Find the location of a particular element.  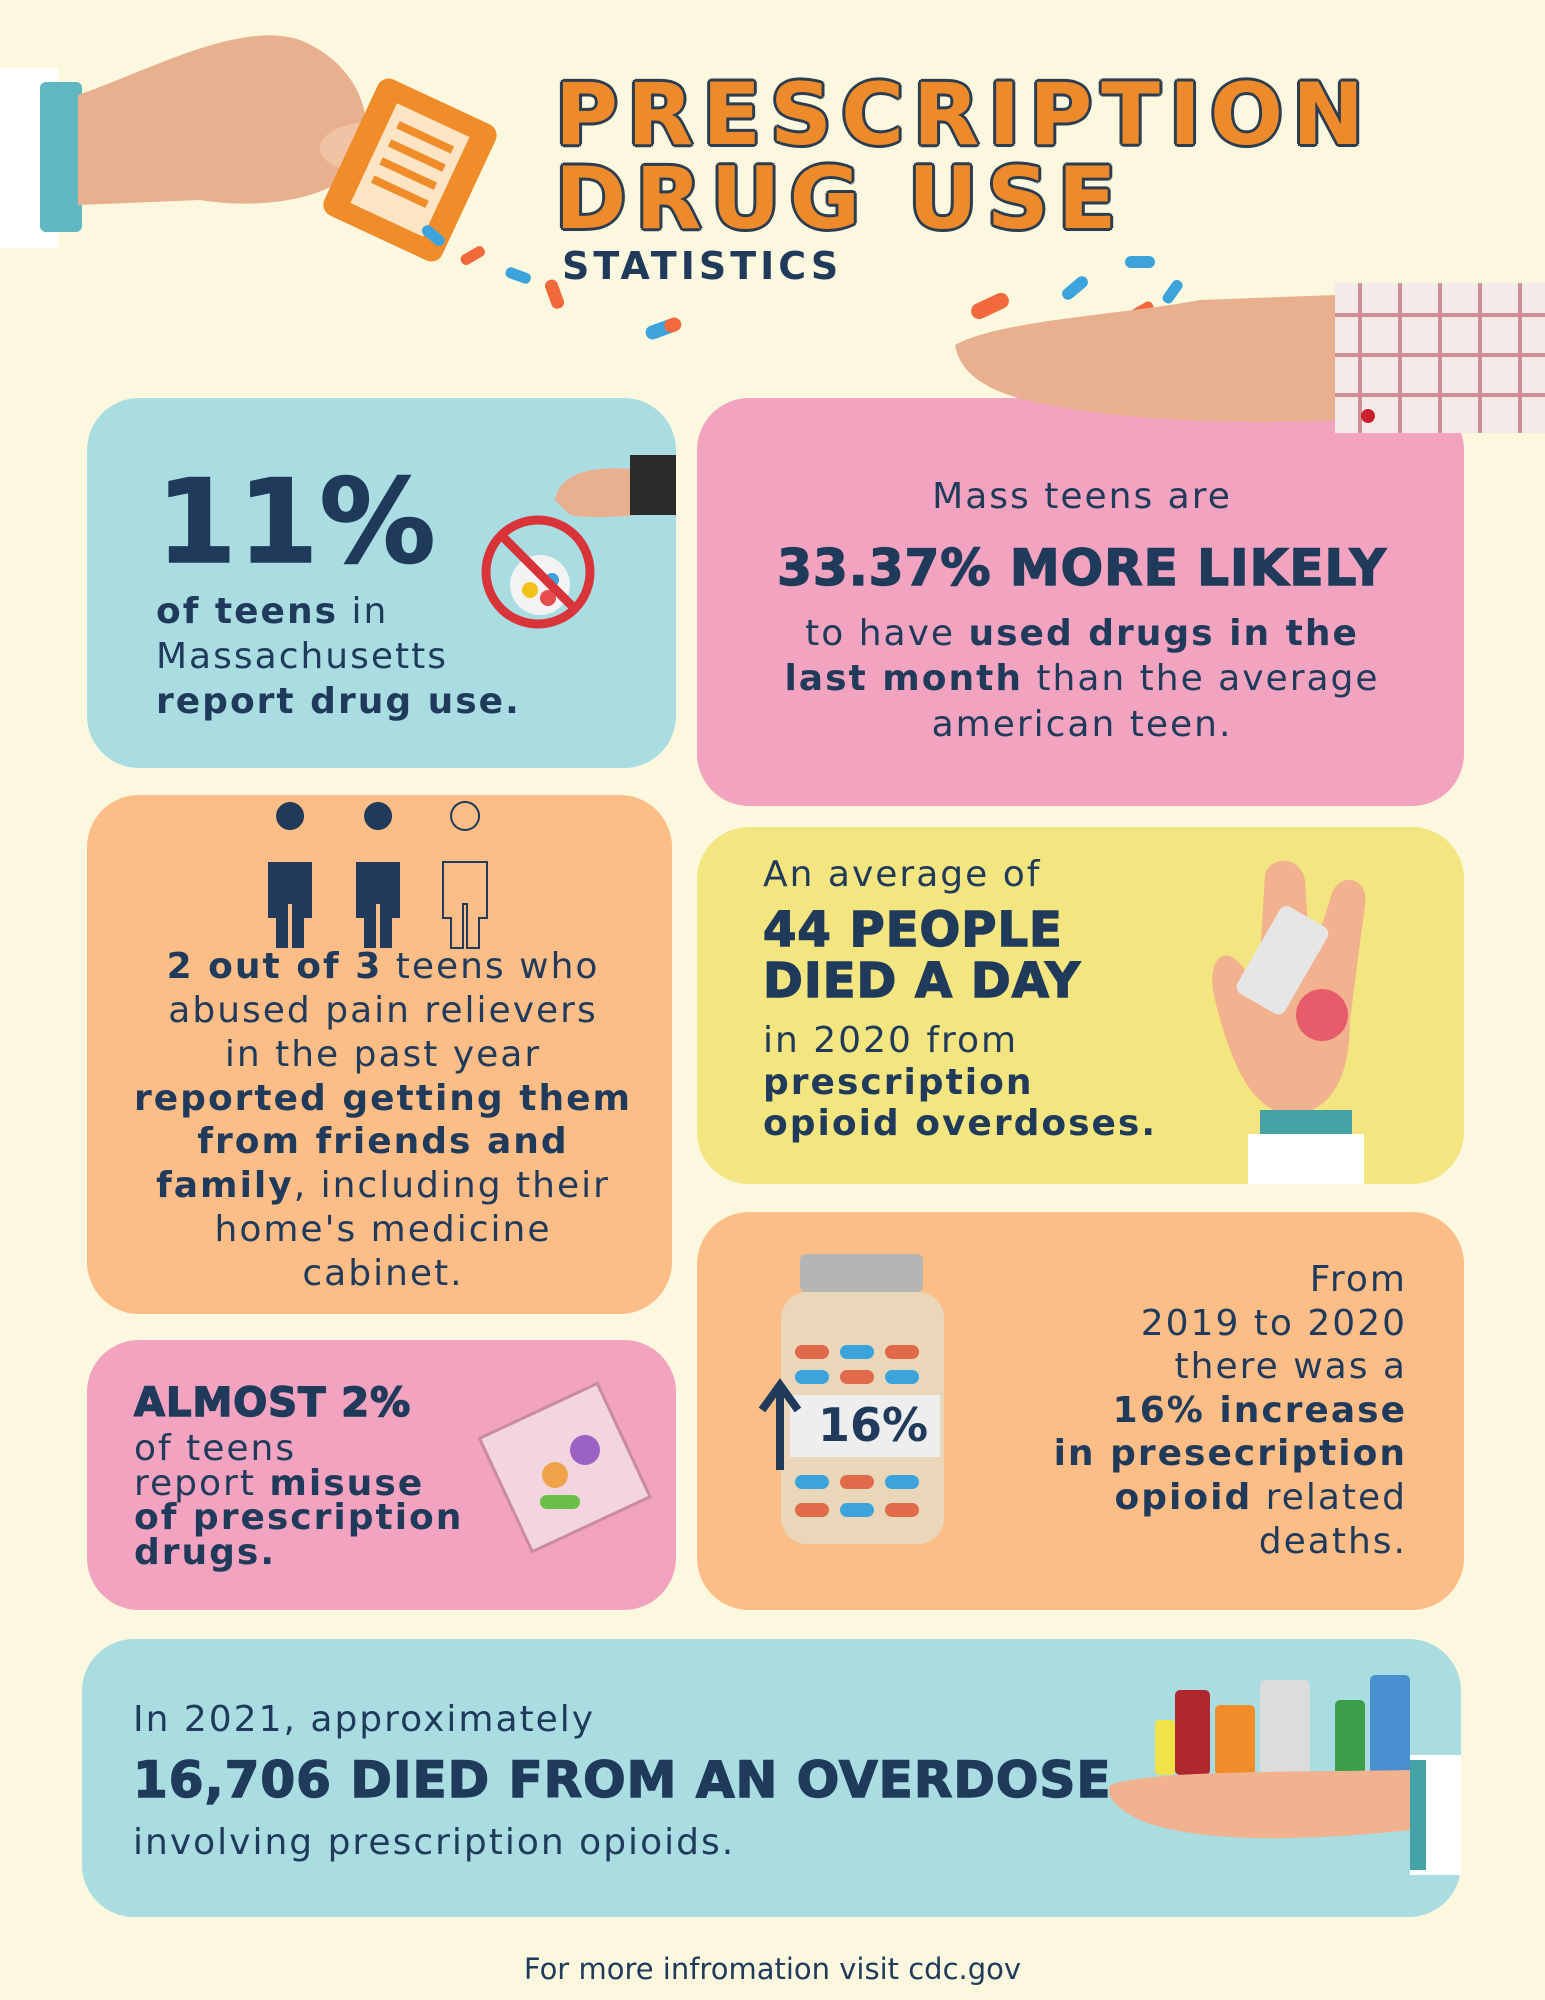

hand is located at coordinates (1259, 1804).